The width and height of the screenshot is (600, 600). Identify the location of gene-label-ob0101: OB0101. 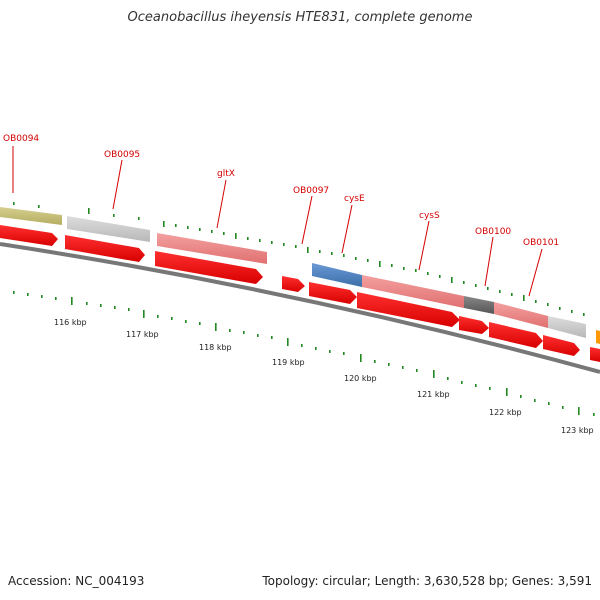
(541, 243).